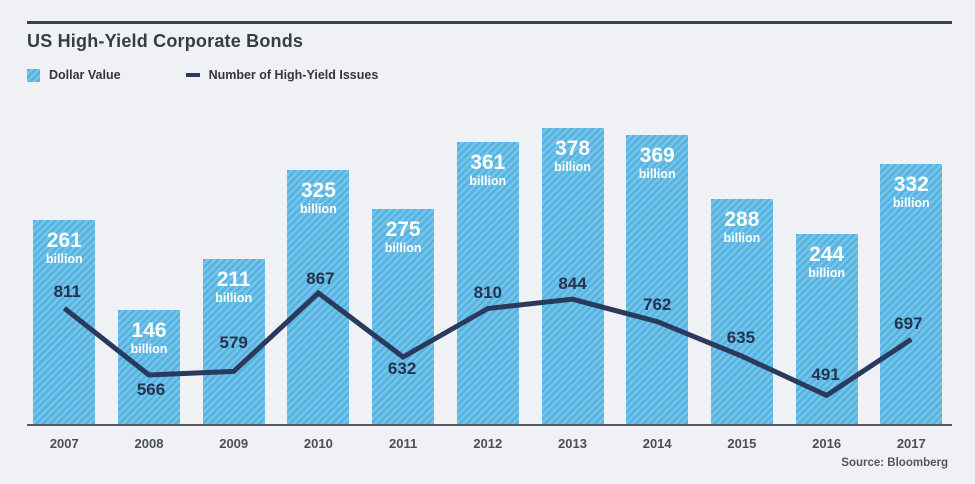  I want to click on bar-value-label-2009: 211 billion, so click(234, 287).